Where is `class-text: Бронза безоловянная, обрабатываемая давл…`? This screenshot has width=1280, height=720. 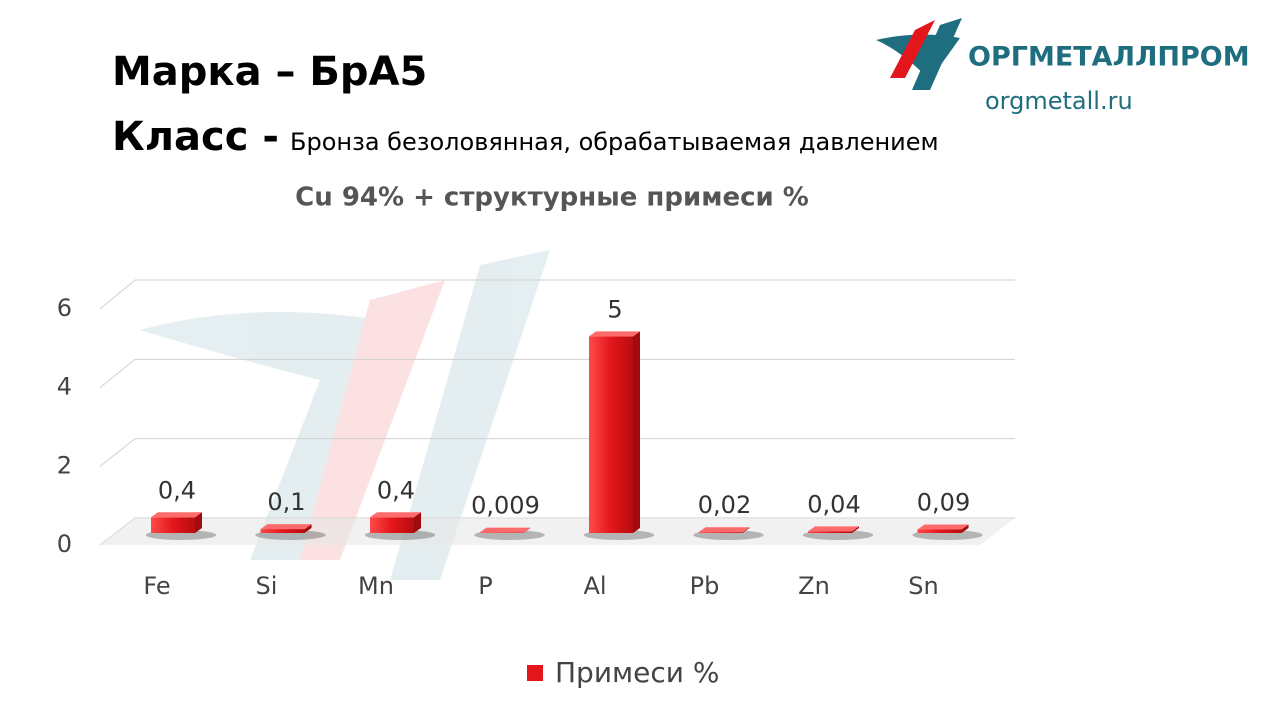 class-text: Бронза безоловянная, обрабатываемая давл… is located at coordinates (614, 142).